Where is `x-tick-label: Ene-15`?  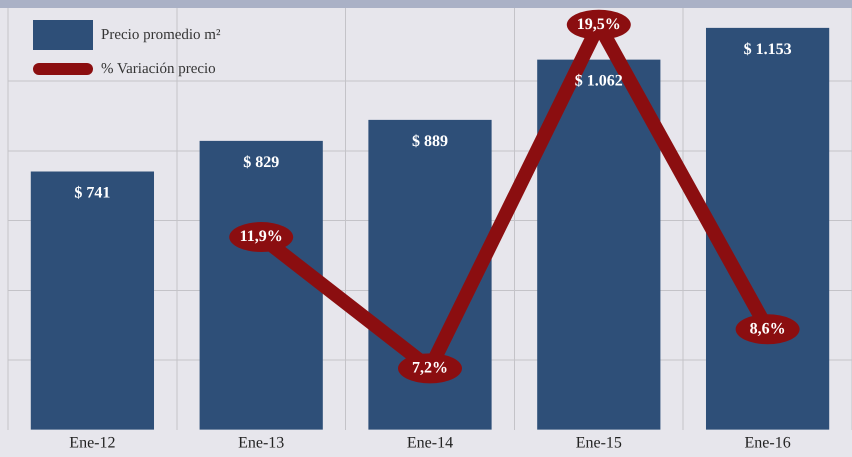 x-tick-label: Ene-15 is located at coordinates (599, 443).